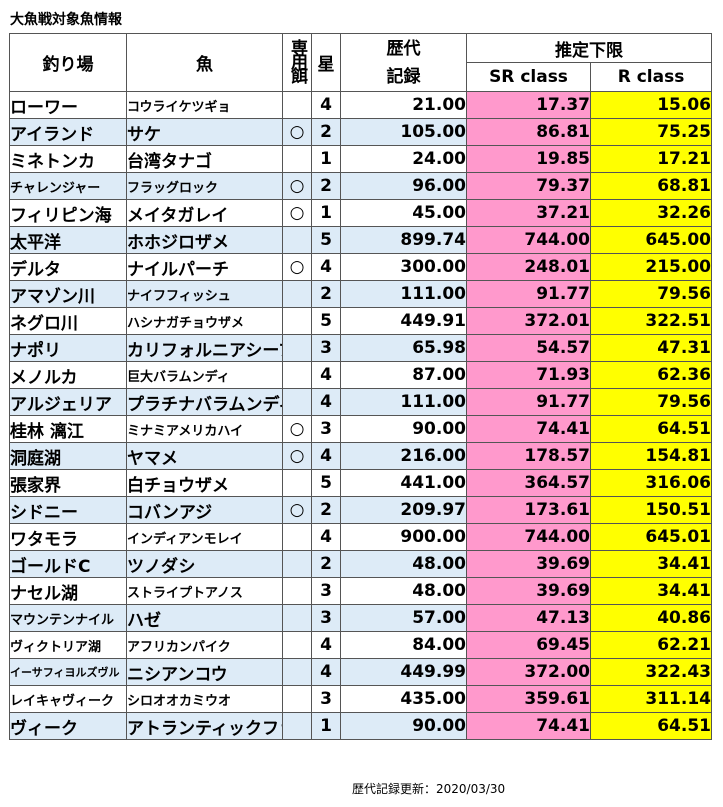  Describe the element at coordinates (429, 789) in the screenshot. I see `footer-update-date: 歴代記録更新：2020/03/30` at that location.